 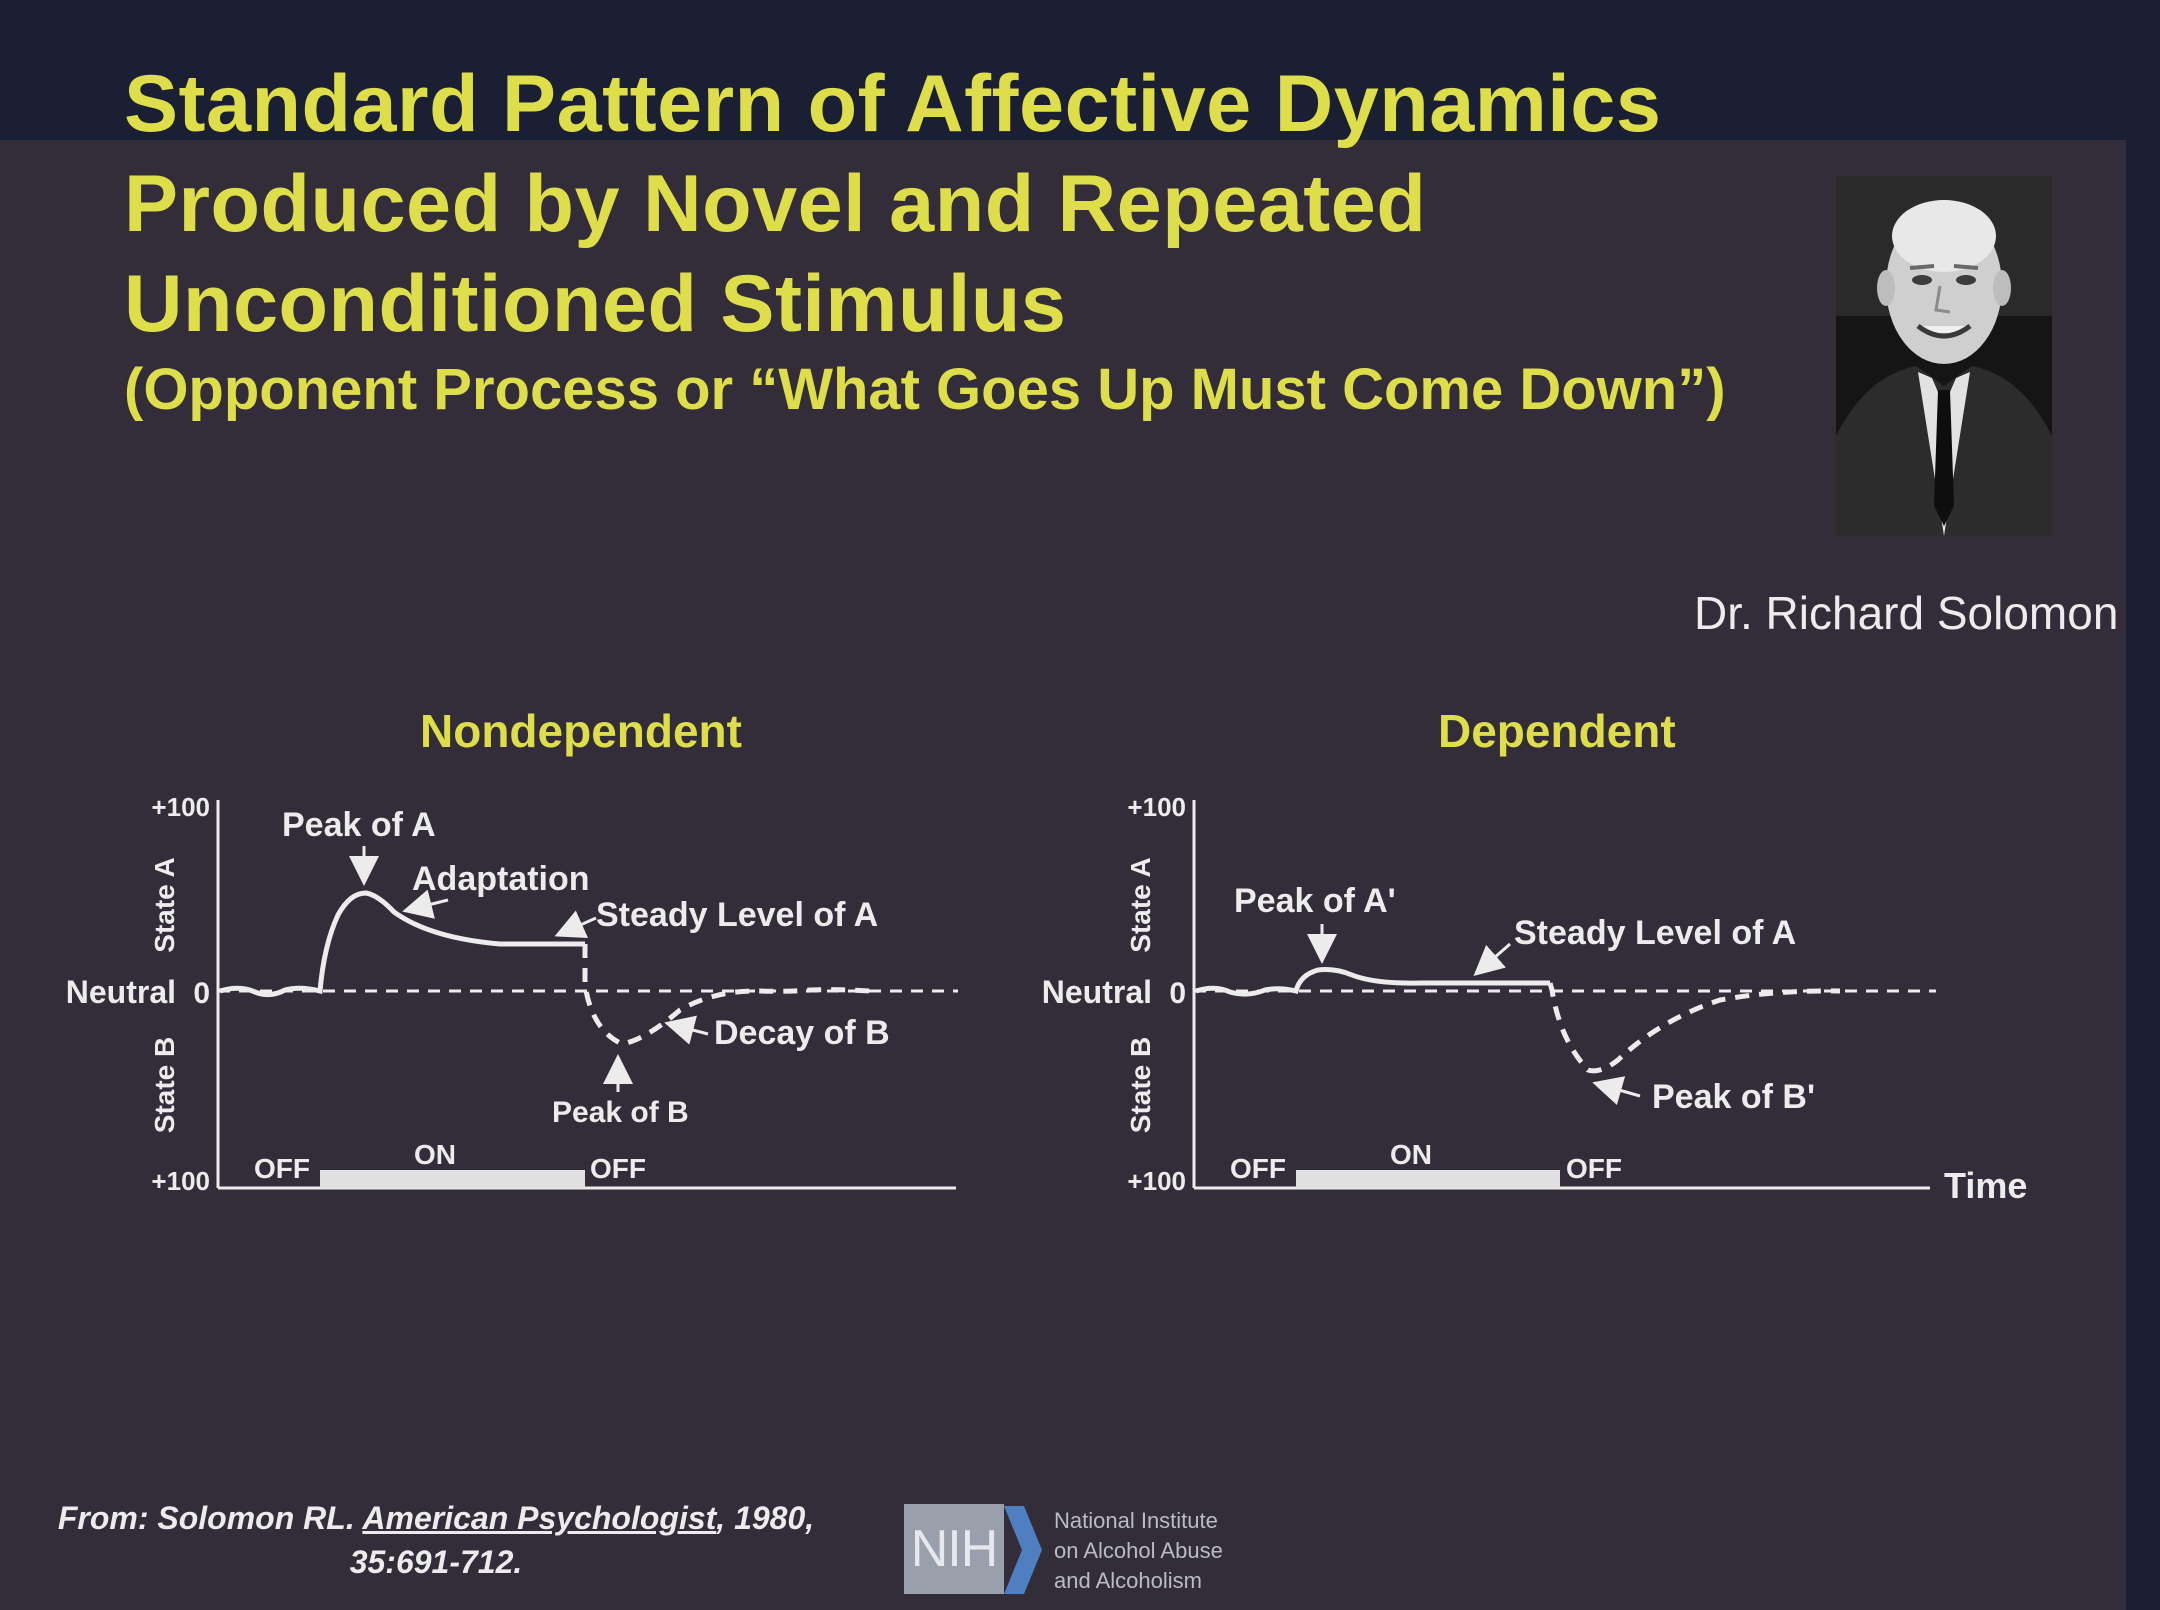 What do you see at coordinates (1616, 1091) in the screenshot?
I see `right-peak-b-arrow` at bounding box center [1616, 1091].